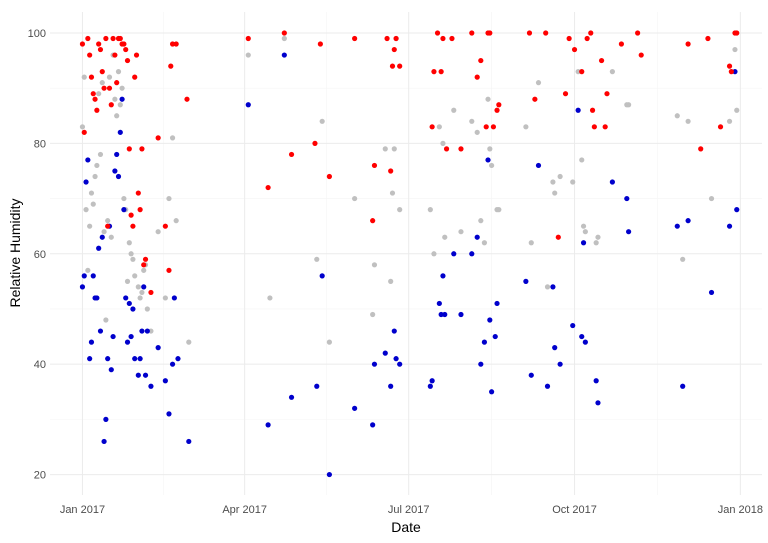 The image size is (768, 543). Describe the element at coordinates (40, 365) in the screenshot. I see `y-tick-label: 40` at that location.